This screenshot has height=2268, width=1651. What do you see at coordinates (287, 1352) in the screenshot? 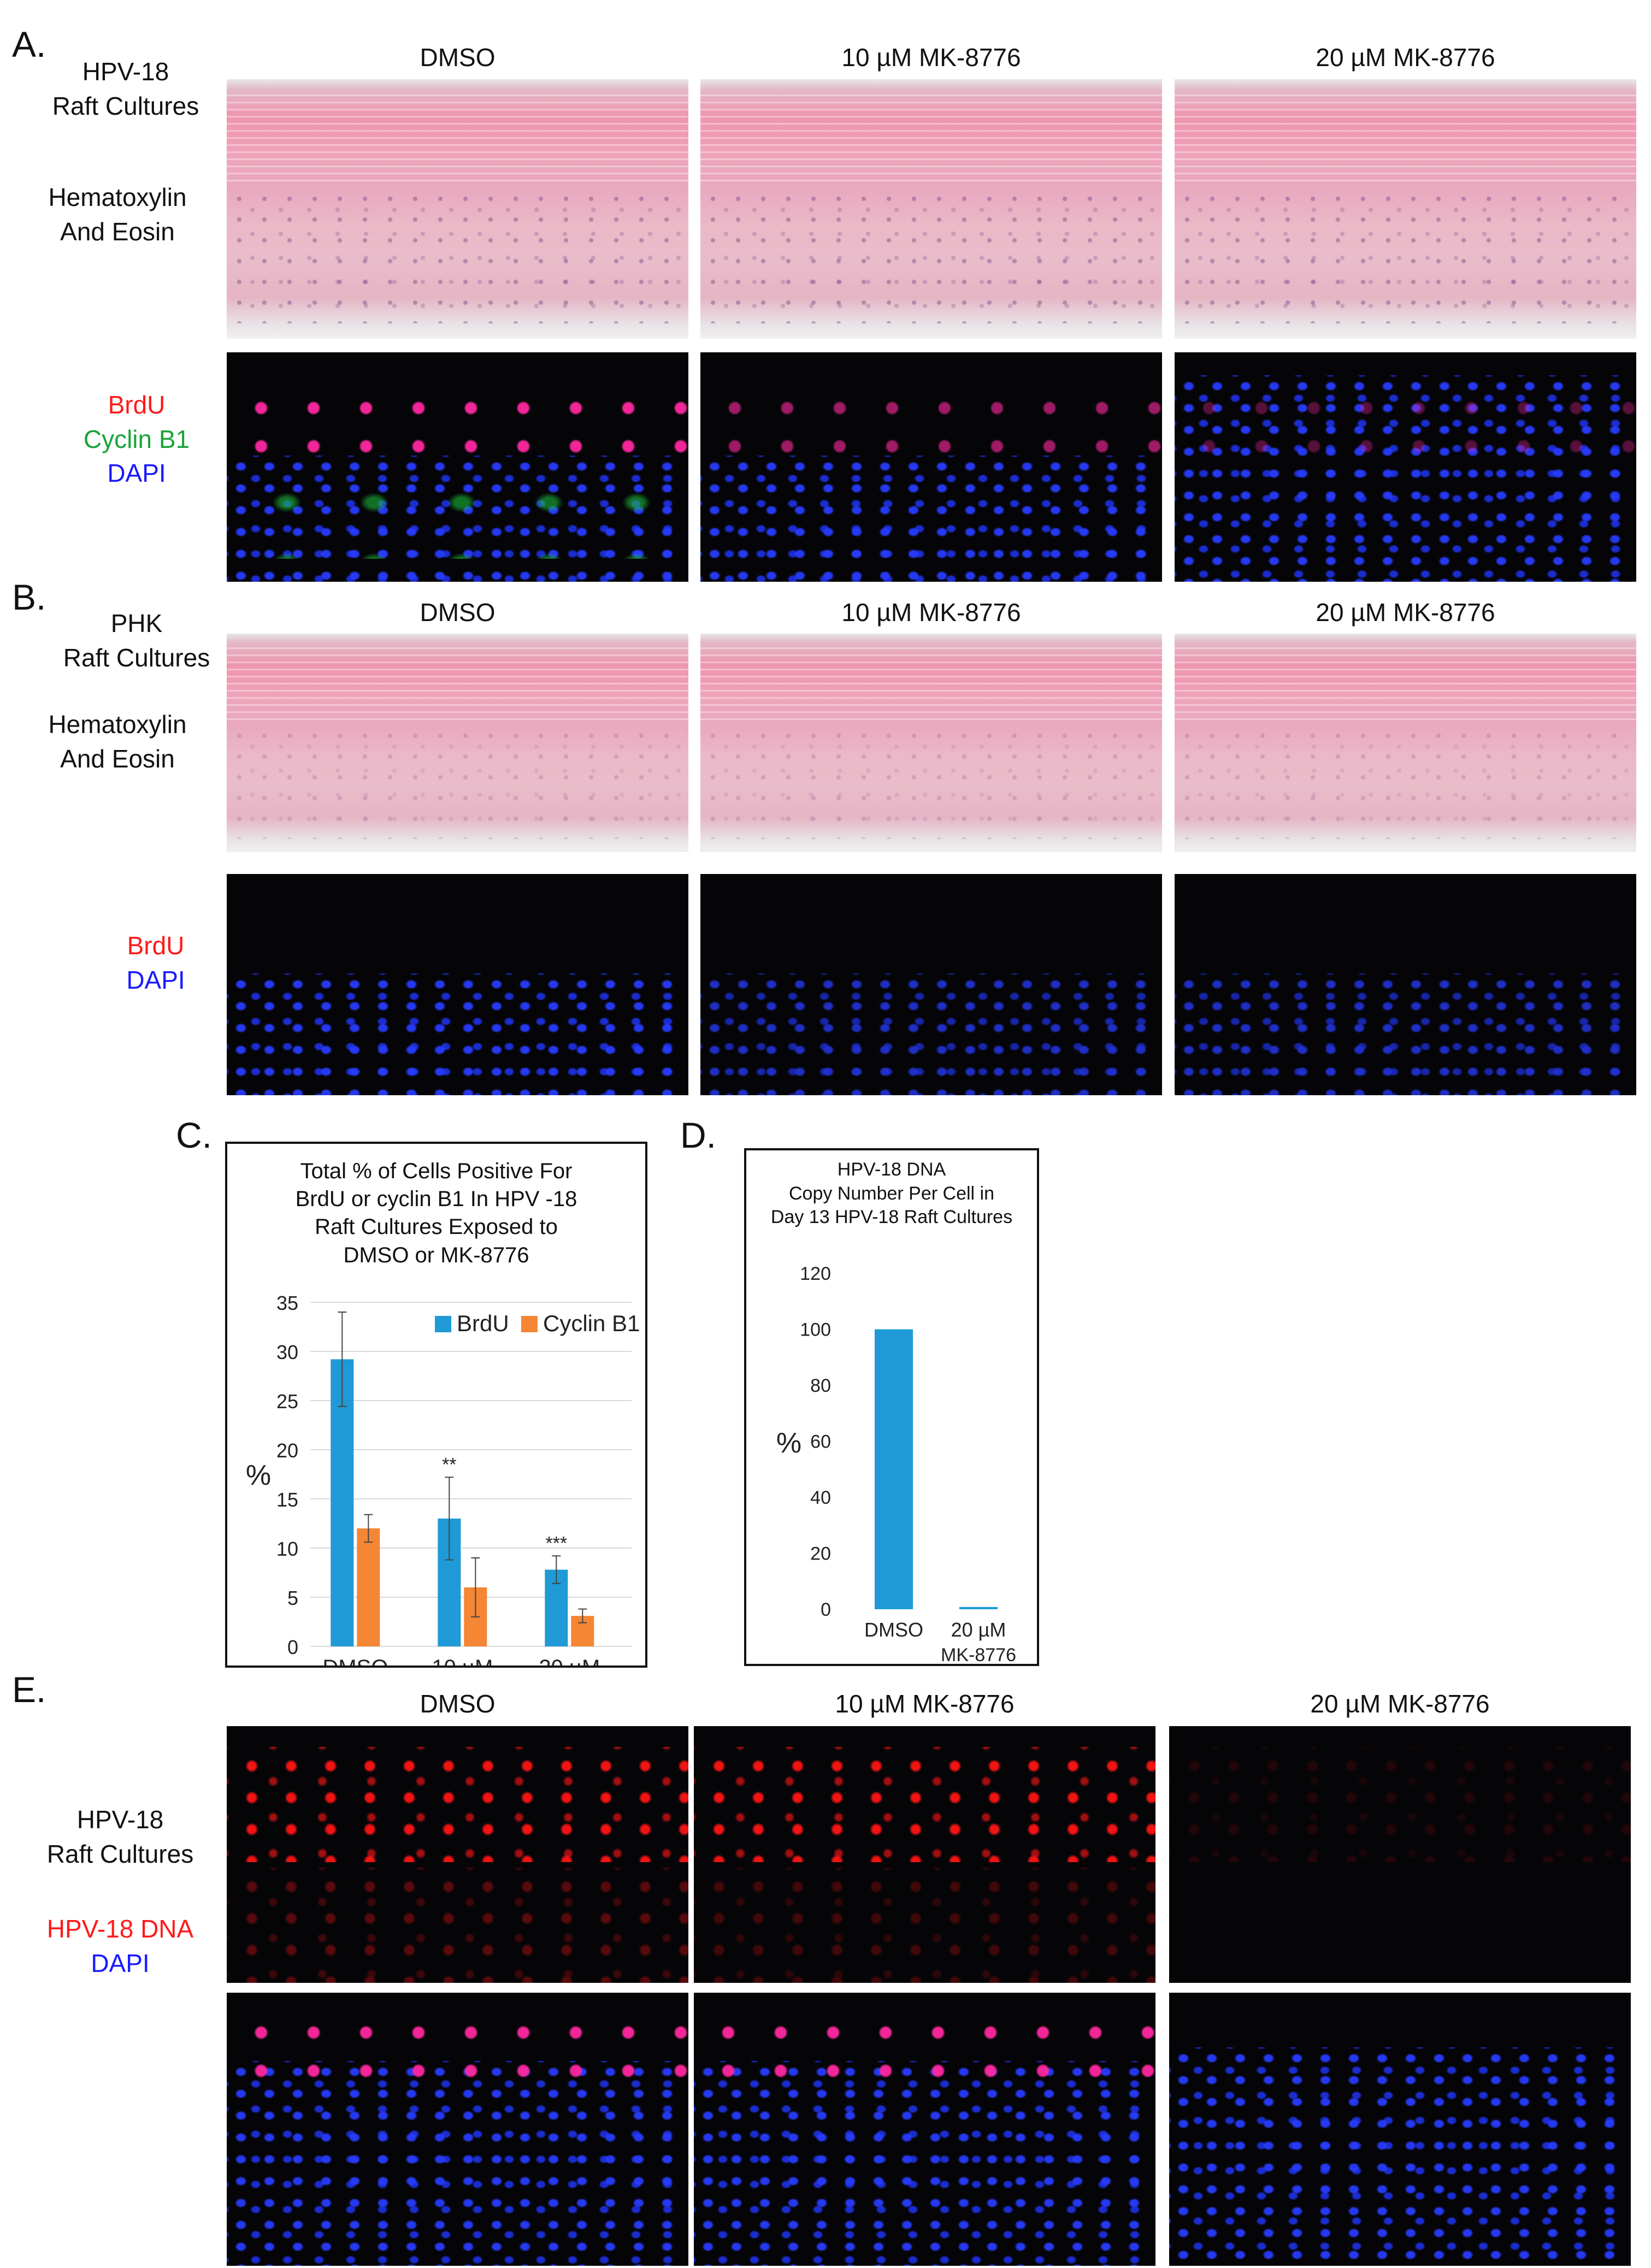
I see `y-tick-label: 30` at bounding box center [287, 1352].